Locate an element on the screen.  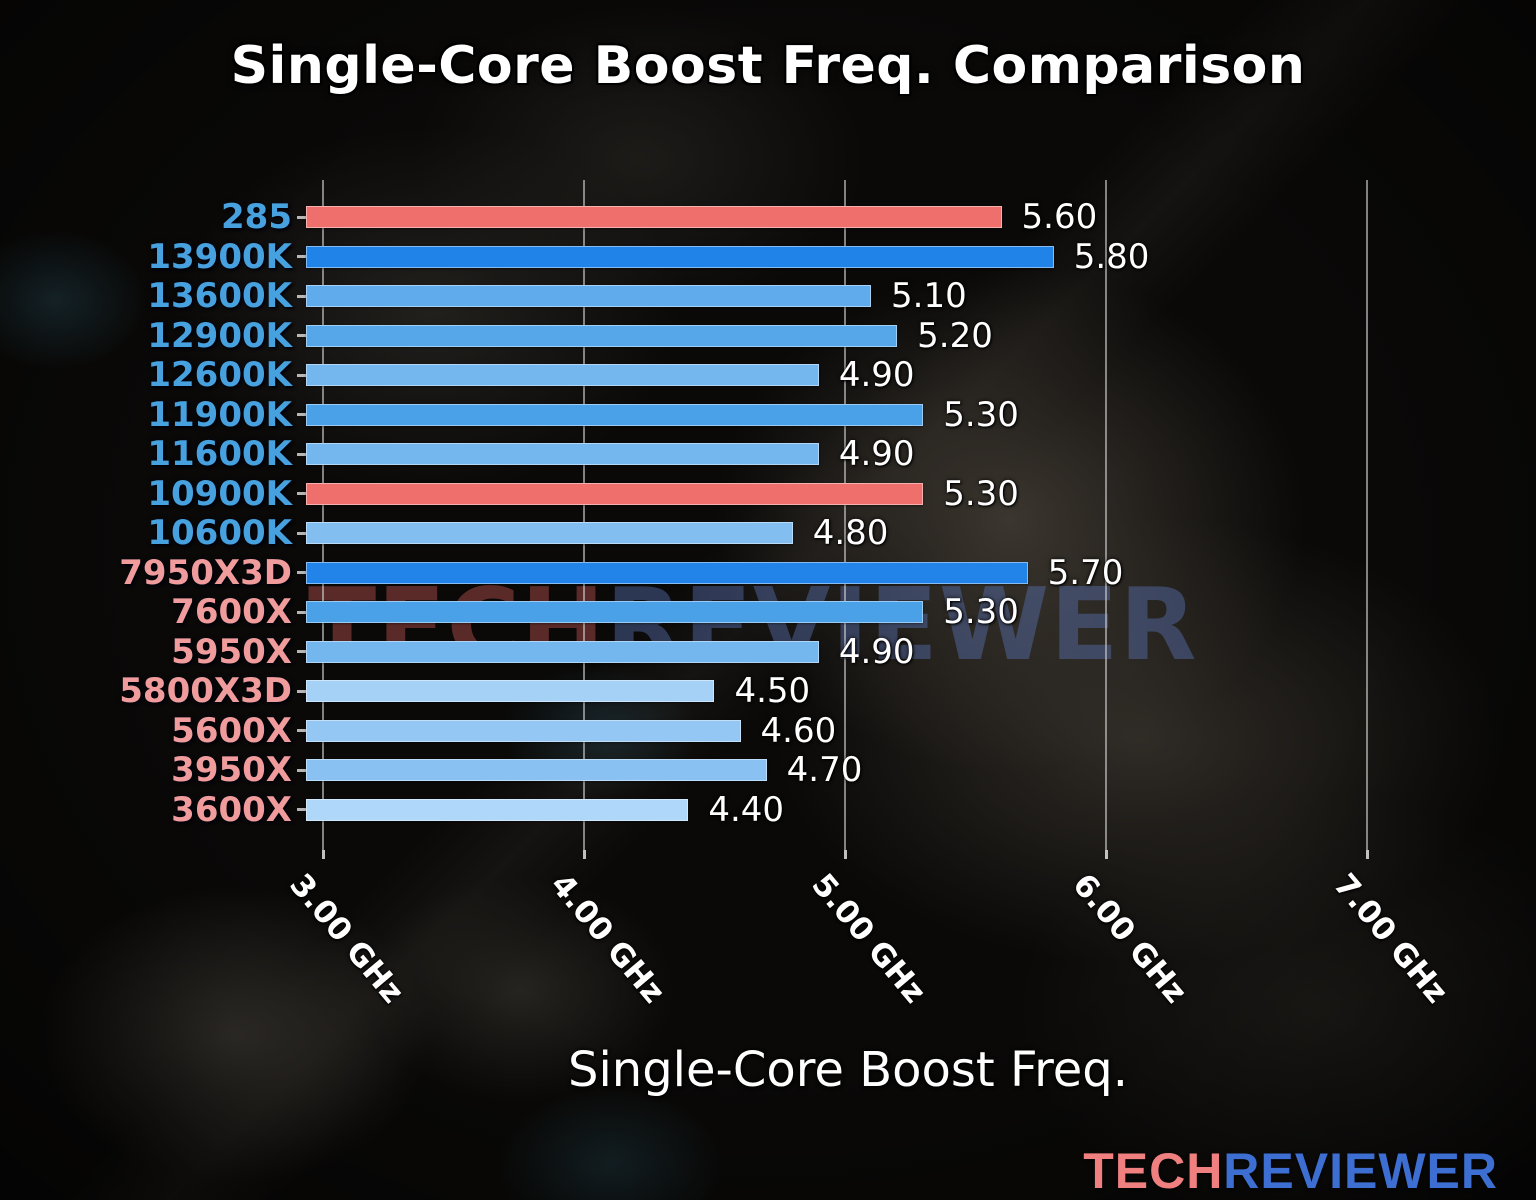
value-label-10600K: 4.80 is located at coordinates (850, 533).